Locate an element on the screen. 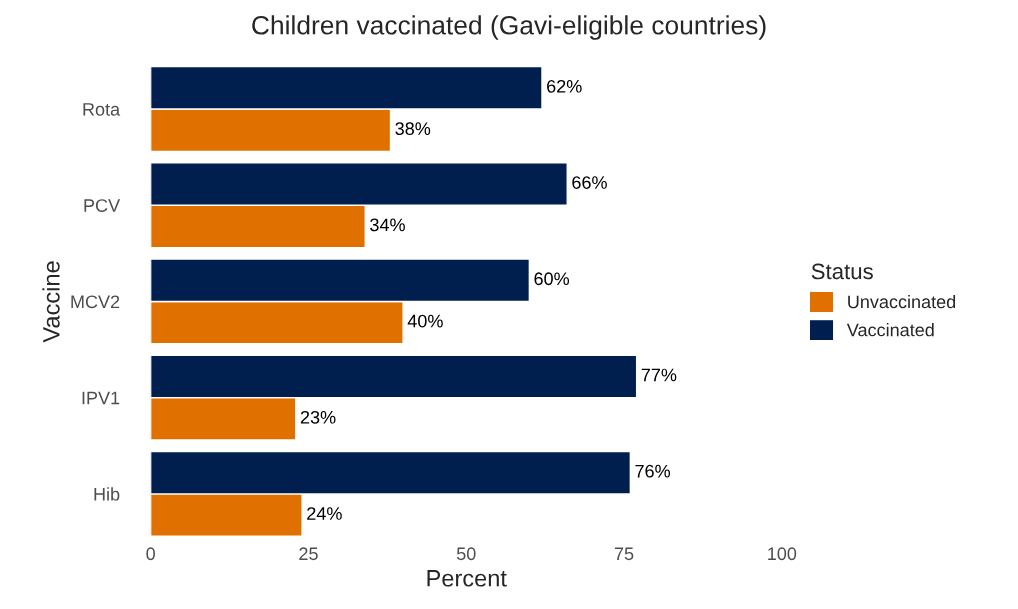 Image resolution: width=1018 pixels, height=609 pixels. y-tick-label: Hib is located at coordinates (107, 494).